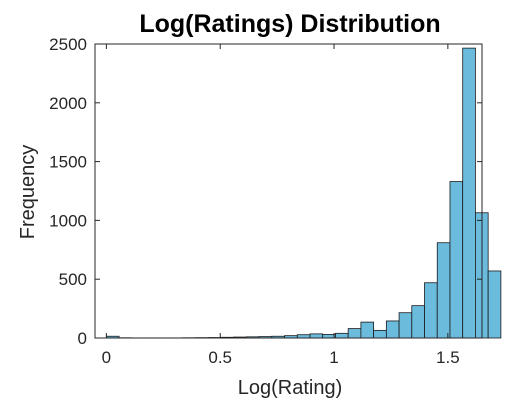 Image resolution: width=506 pixels, height=414 pixels. What do you see at coordinates (82, 338) in the screenshot?
I see `y-tick-label-0: 0` at bounding box center [82, 338].